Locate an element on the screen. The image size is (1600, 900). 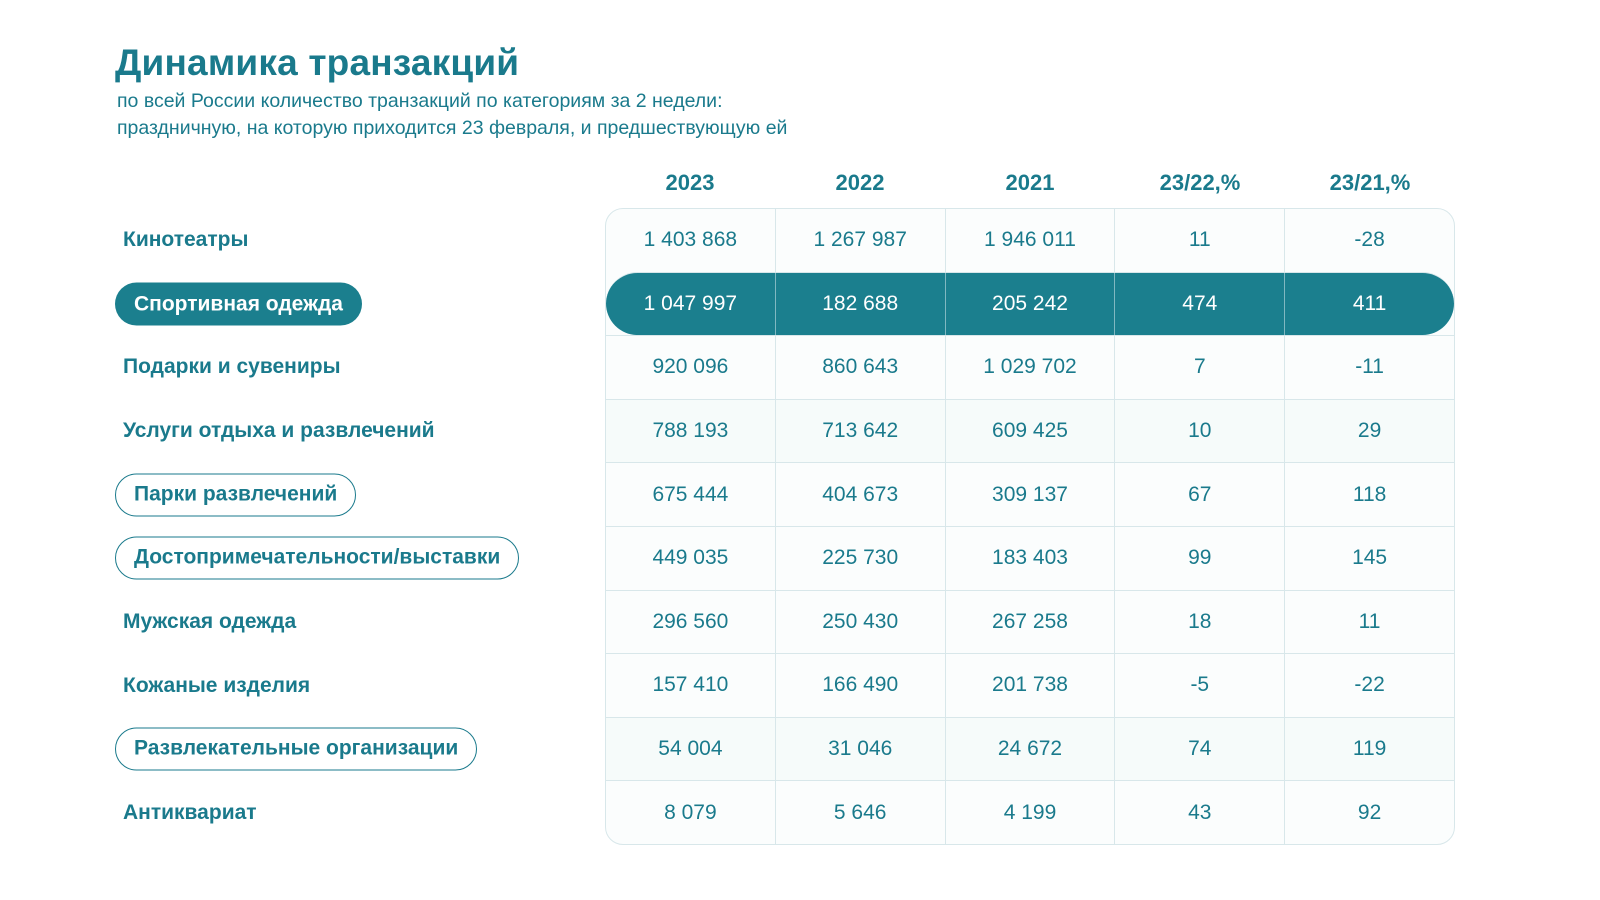
value-cell: 205 242 is located at coordinates (1029, 304).